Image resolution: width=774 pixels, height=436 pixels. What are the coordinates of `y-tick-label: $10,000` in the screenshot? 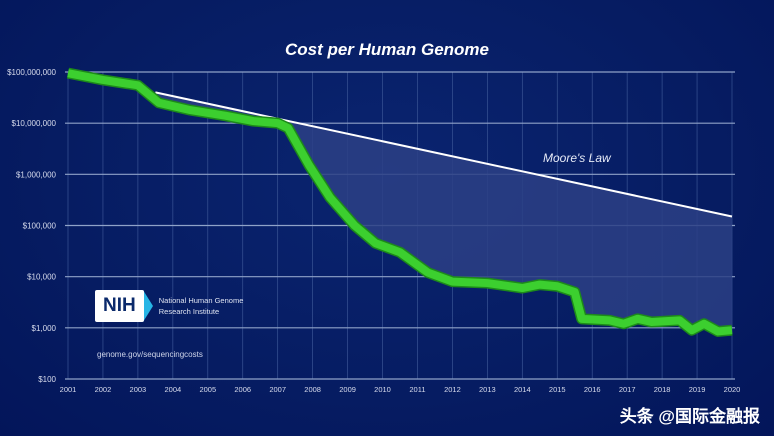 It's located at (41, 277).